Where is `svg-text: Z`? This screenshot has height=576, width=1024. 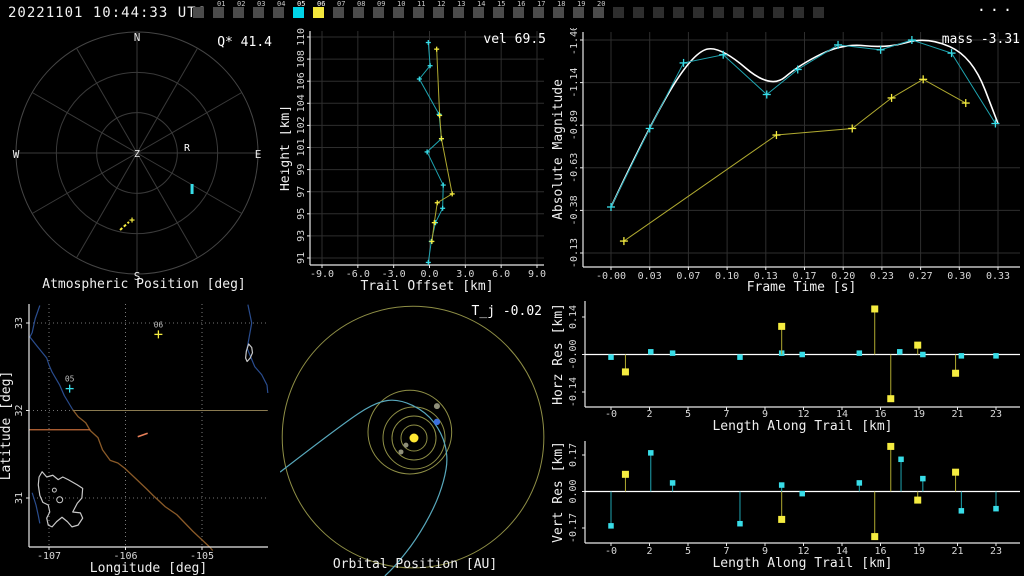
svg-text: Z is located at coordinates (137, 154).